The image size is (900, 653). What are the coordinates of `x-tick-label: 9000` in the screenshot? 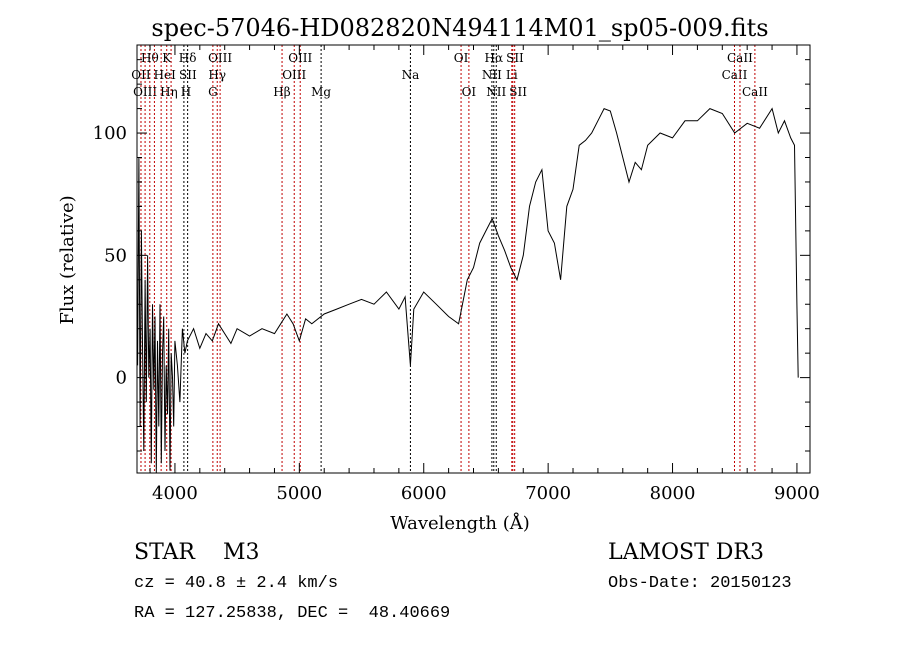 It's located at (797, 493).